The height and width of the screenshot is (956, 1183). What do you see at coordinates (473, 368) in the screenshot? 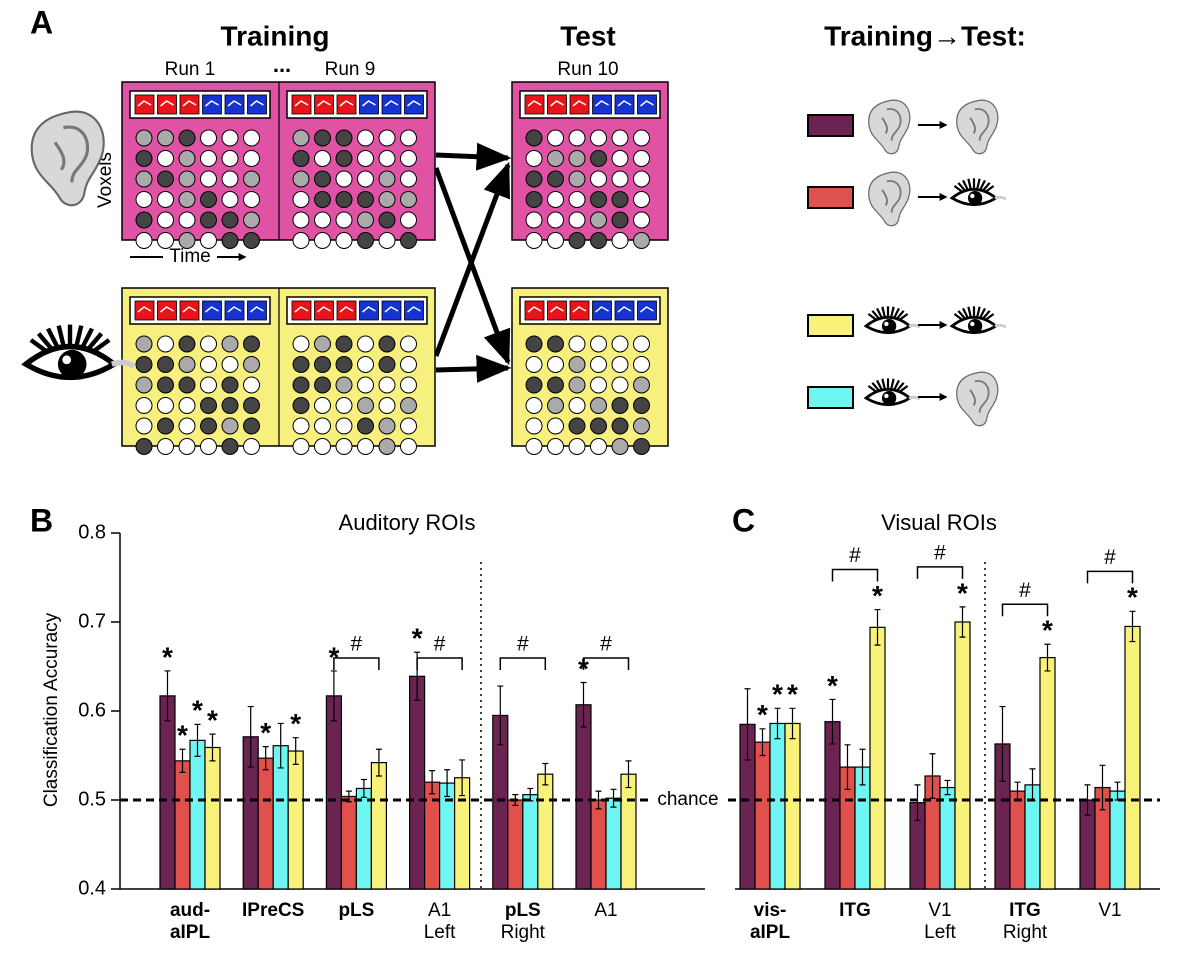
I see `arrow` at bounding box center [473, 368].